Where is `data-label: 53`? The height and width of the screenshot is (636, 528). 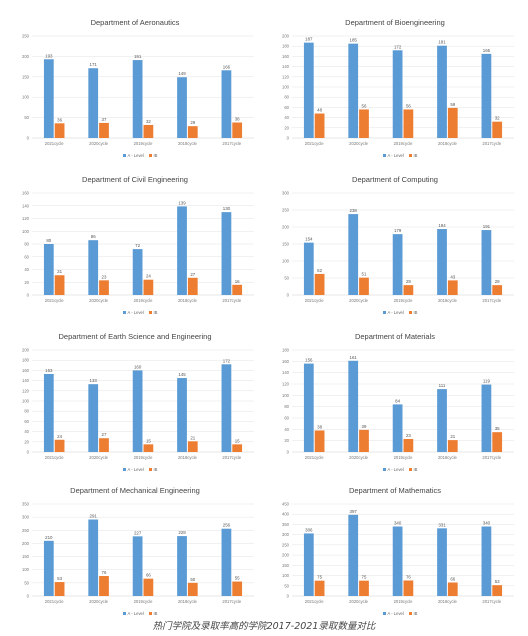
data-label: 53 is located at coordinates (59, 578).